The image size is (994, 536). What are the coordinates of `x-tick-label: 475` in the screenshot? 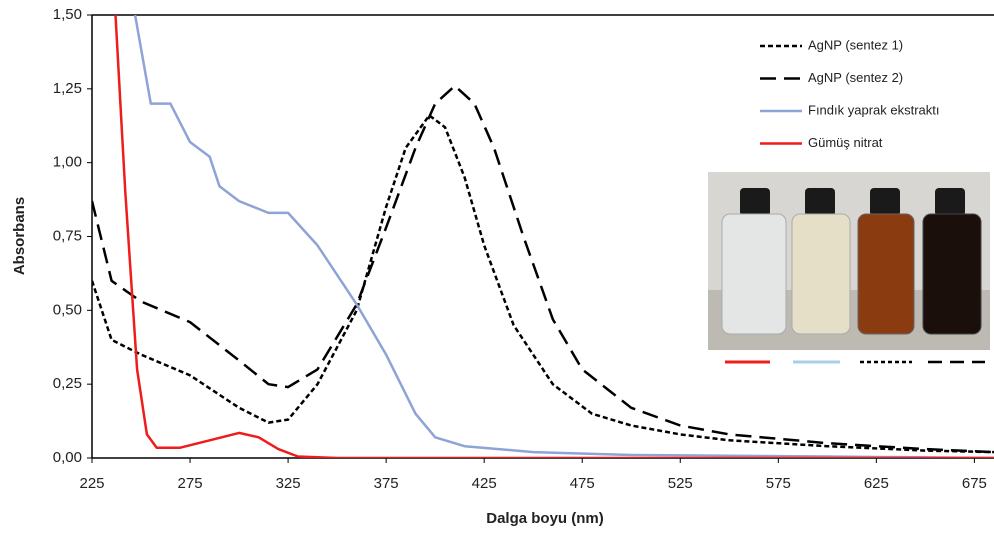 It's located at (582, 483).